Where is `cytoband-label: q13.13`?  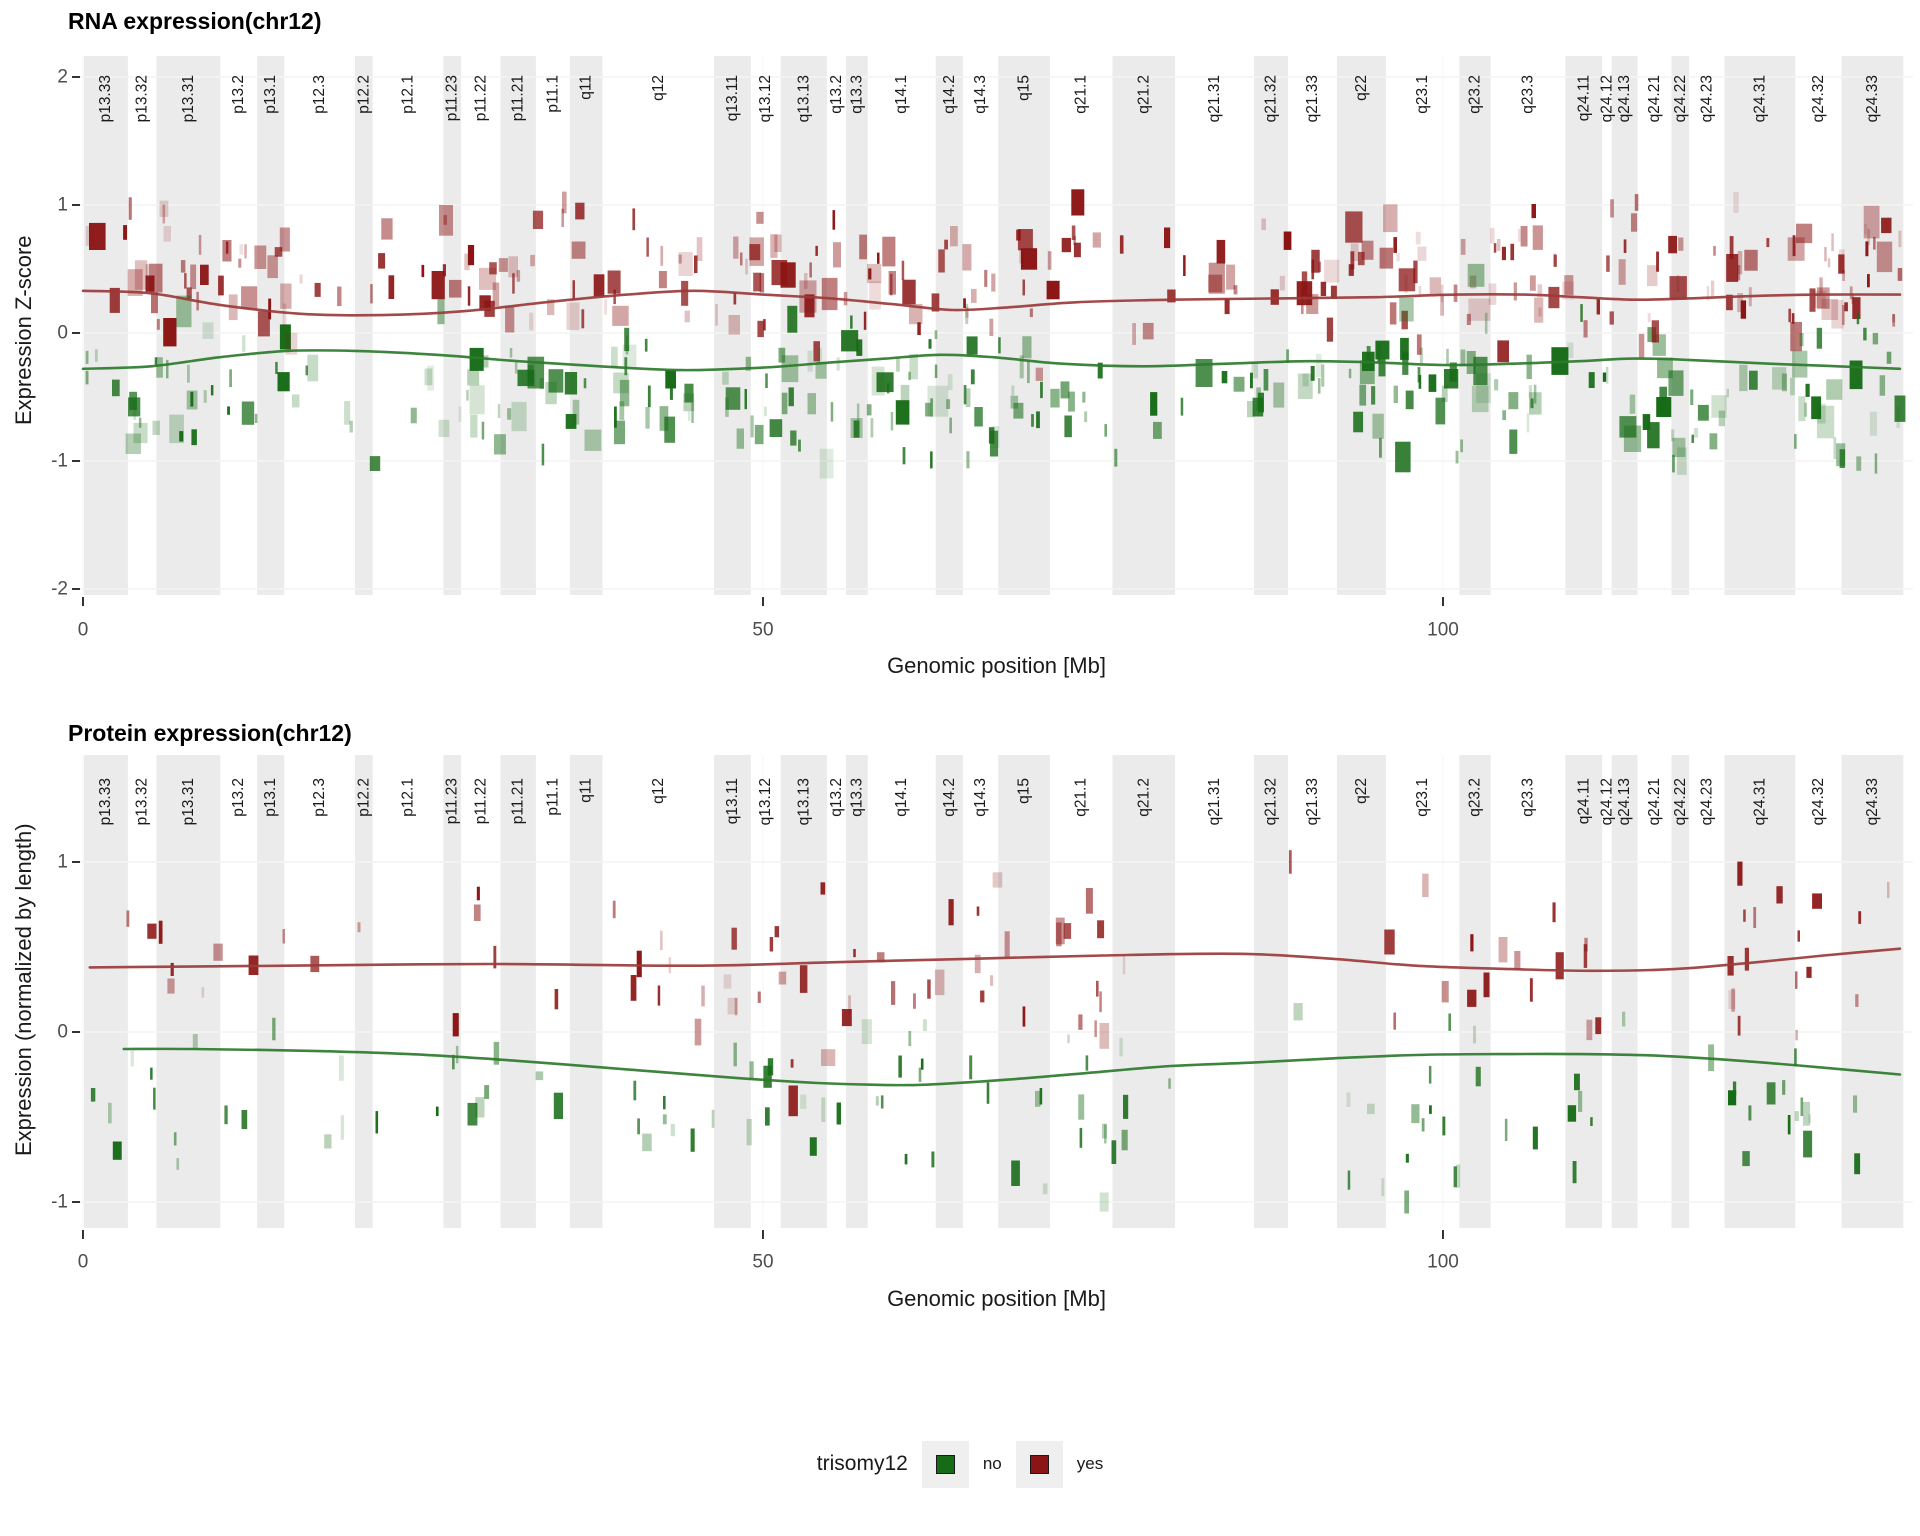
cytoband-label: q13.13 is located at coordinates (803, 801).